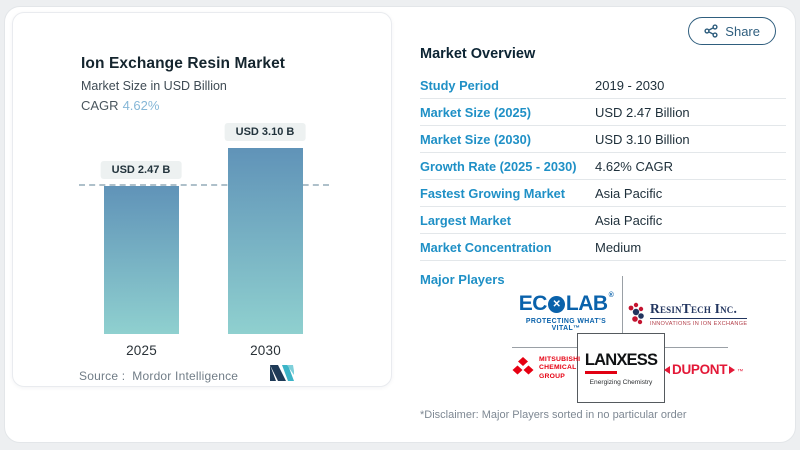 This screenshot has width=800, height=450. Describe the element at coordinates (634, 166) in the screenshot. I see `row-value: 4.62% CAGR` at that location.